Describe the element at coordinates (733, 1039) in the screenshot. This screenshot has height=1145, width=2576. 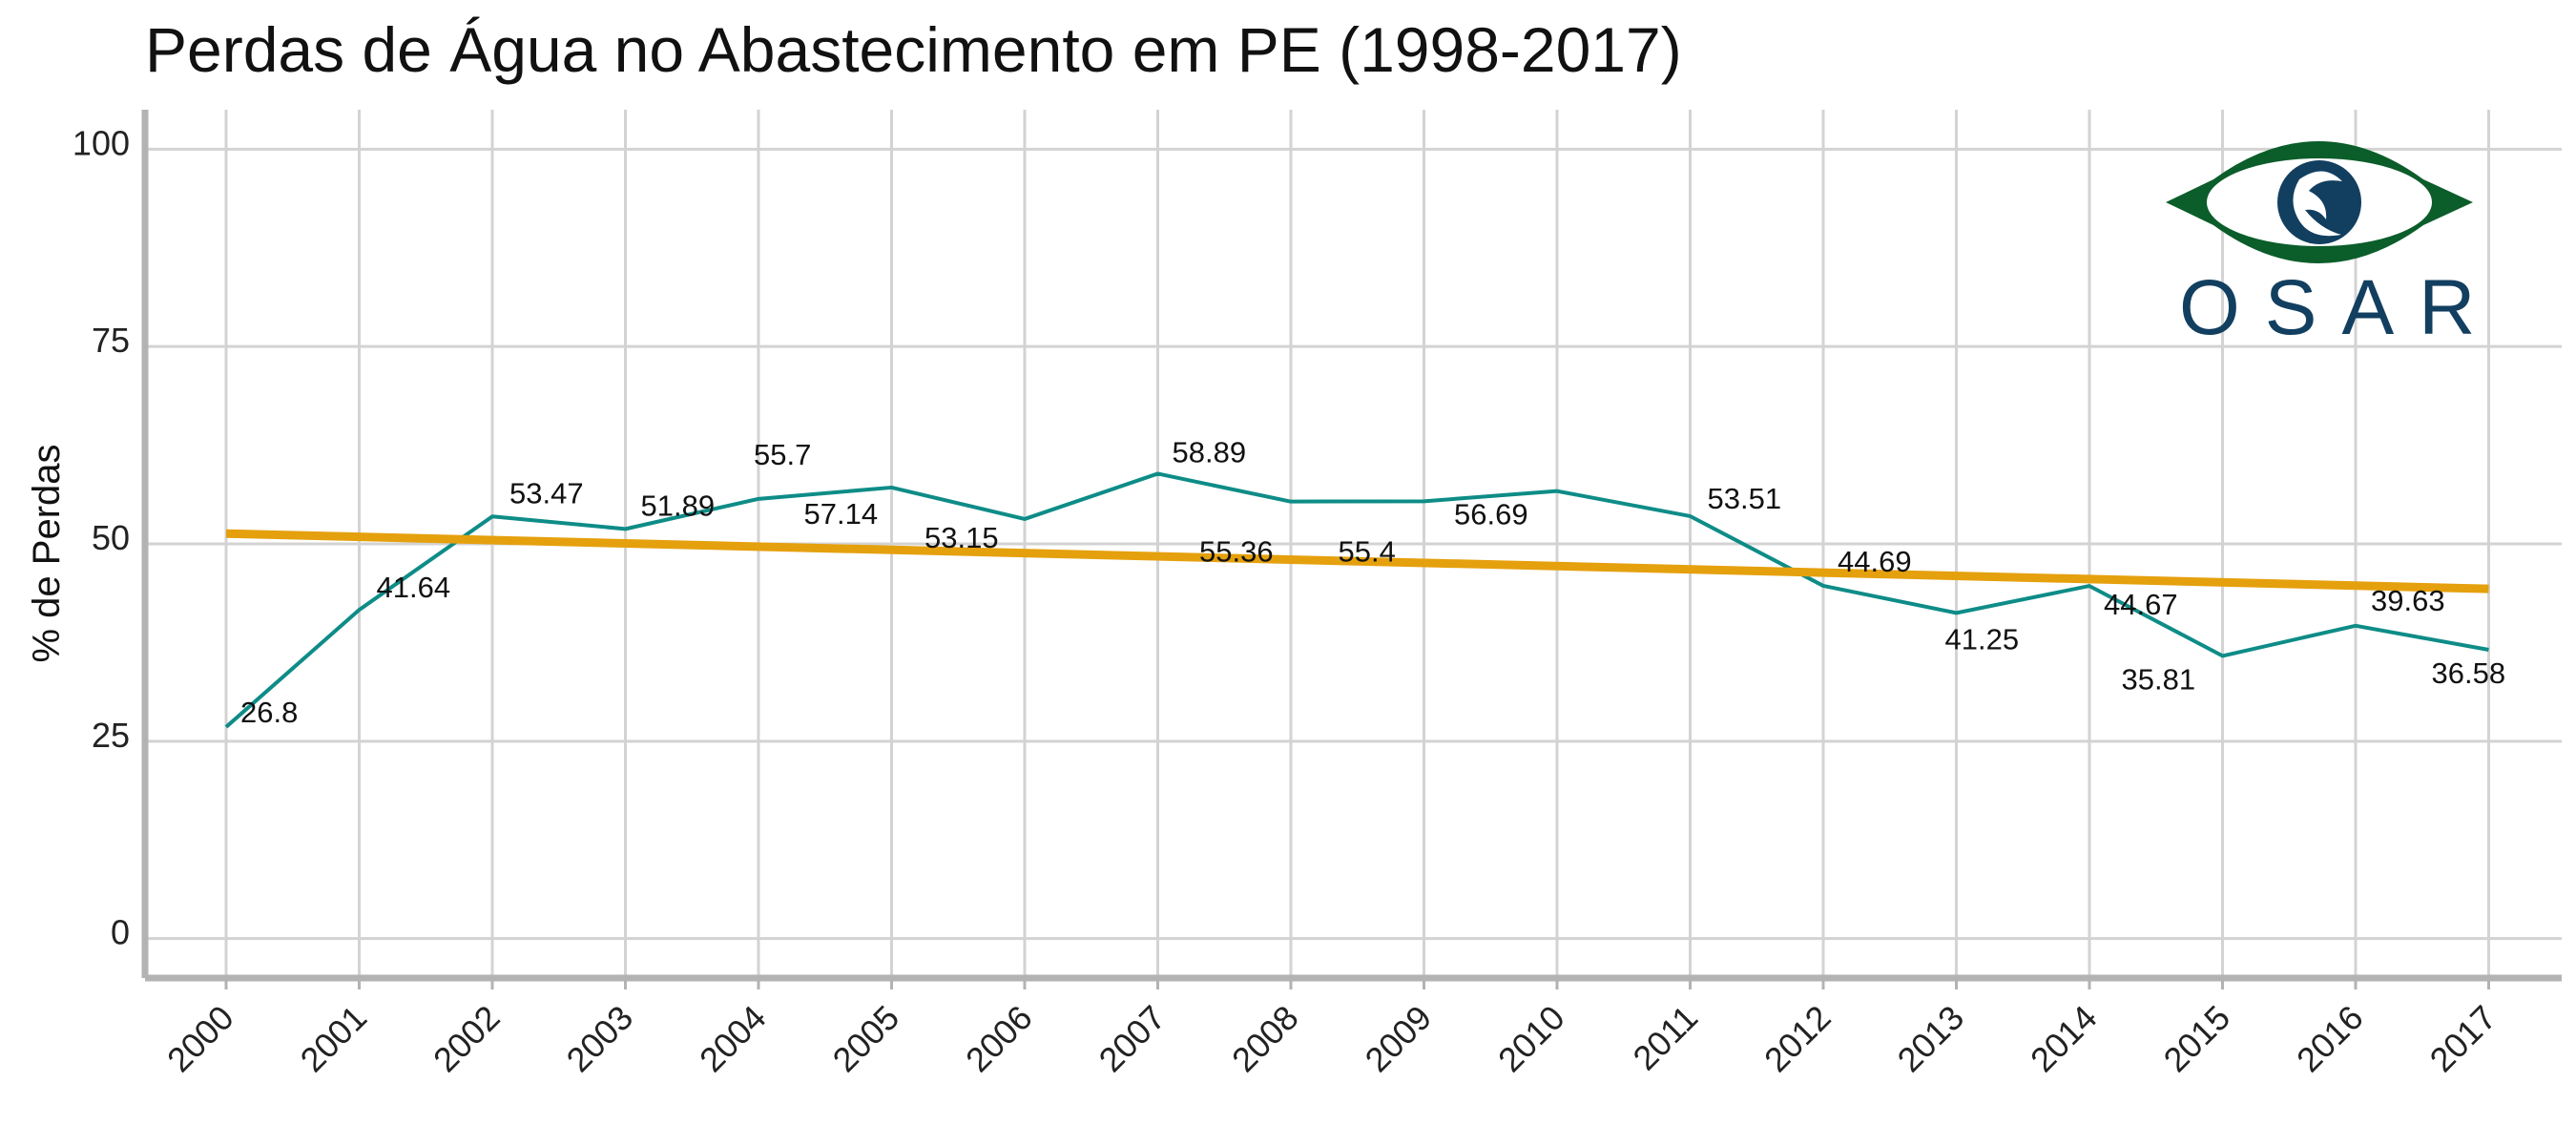
I see `x-tick-label: 2004` at that location.